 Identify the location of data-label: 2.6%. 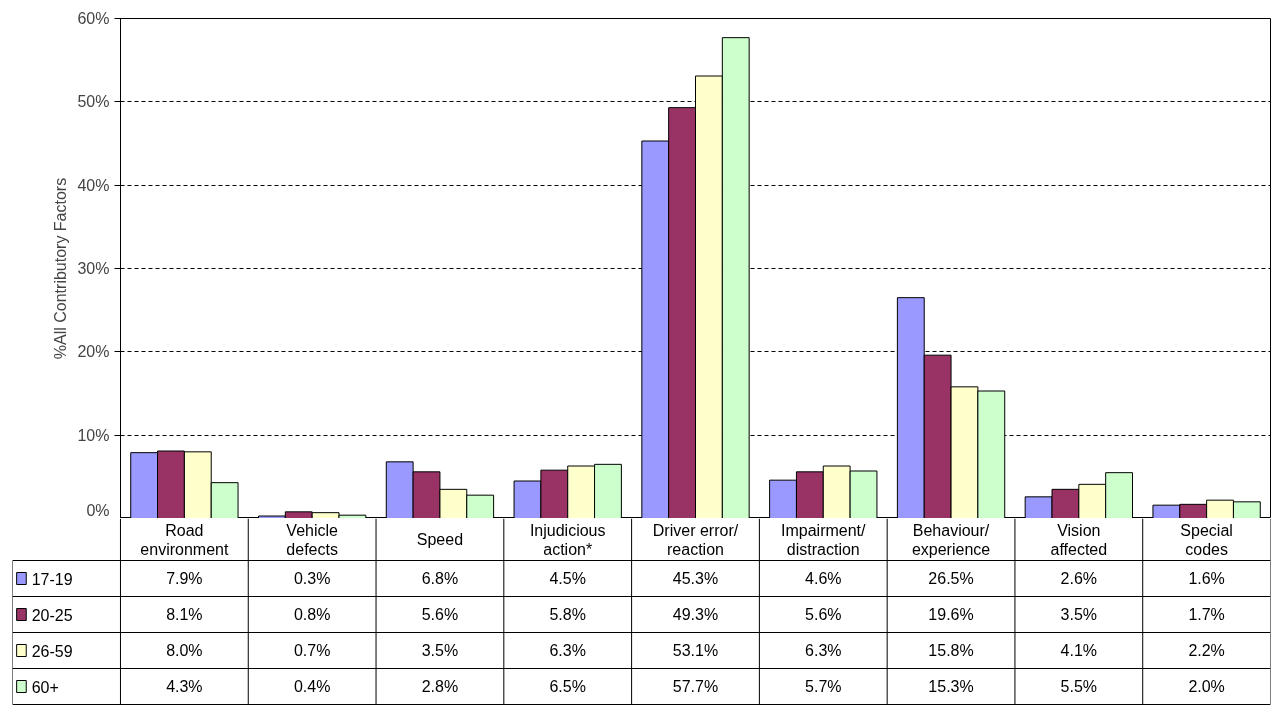
(1079, 578).